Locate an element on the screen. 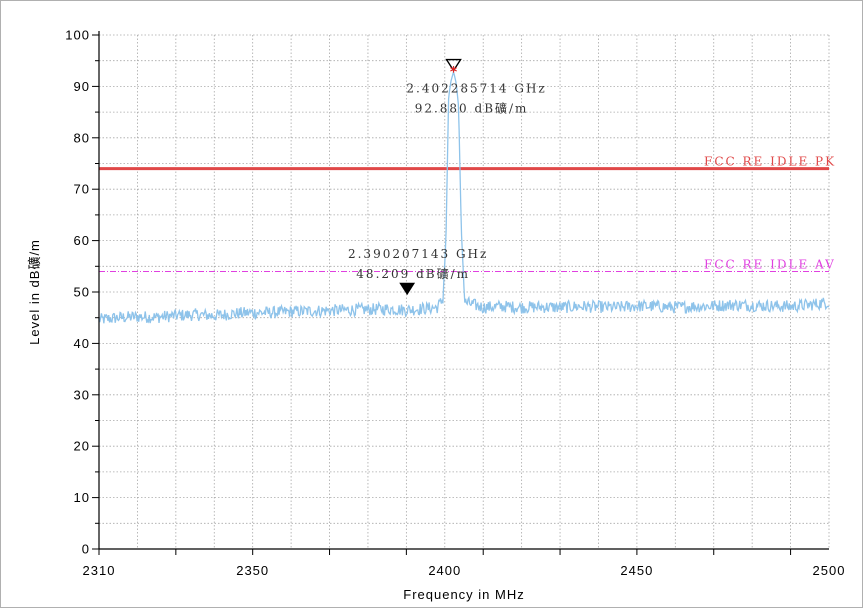 This screenshot has width=863, height=608. marker-2-freq: 2.390207143 GHz is located at coordinates (418, 254).